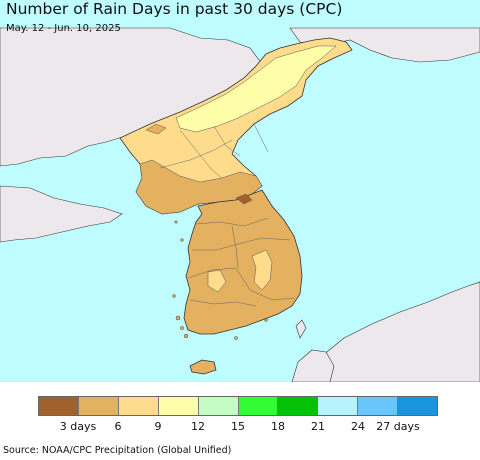  What do you see at coordinates (158, 426) in the screenshot?
I see `legend-tick-label: 9` at bounding box center [158, 426].